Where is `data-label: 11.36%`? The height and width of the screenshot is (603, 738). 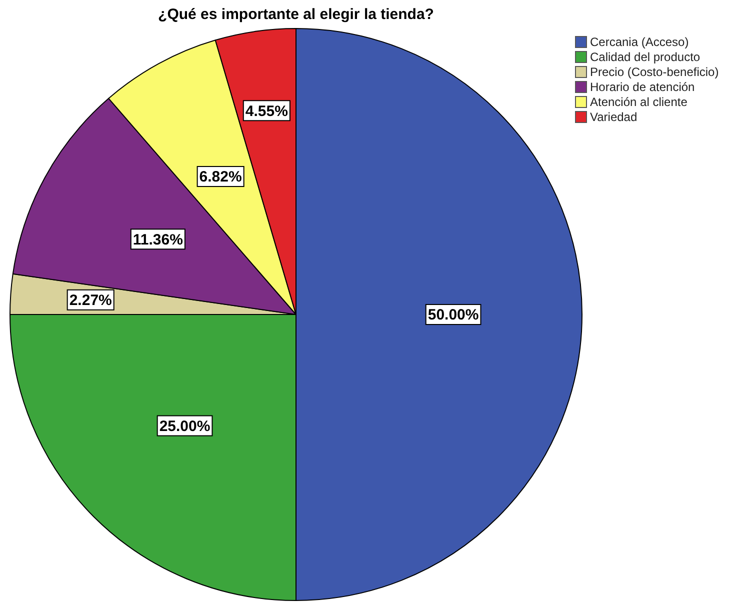
data-label: 11.36% is located at coordinates (157, 239).